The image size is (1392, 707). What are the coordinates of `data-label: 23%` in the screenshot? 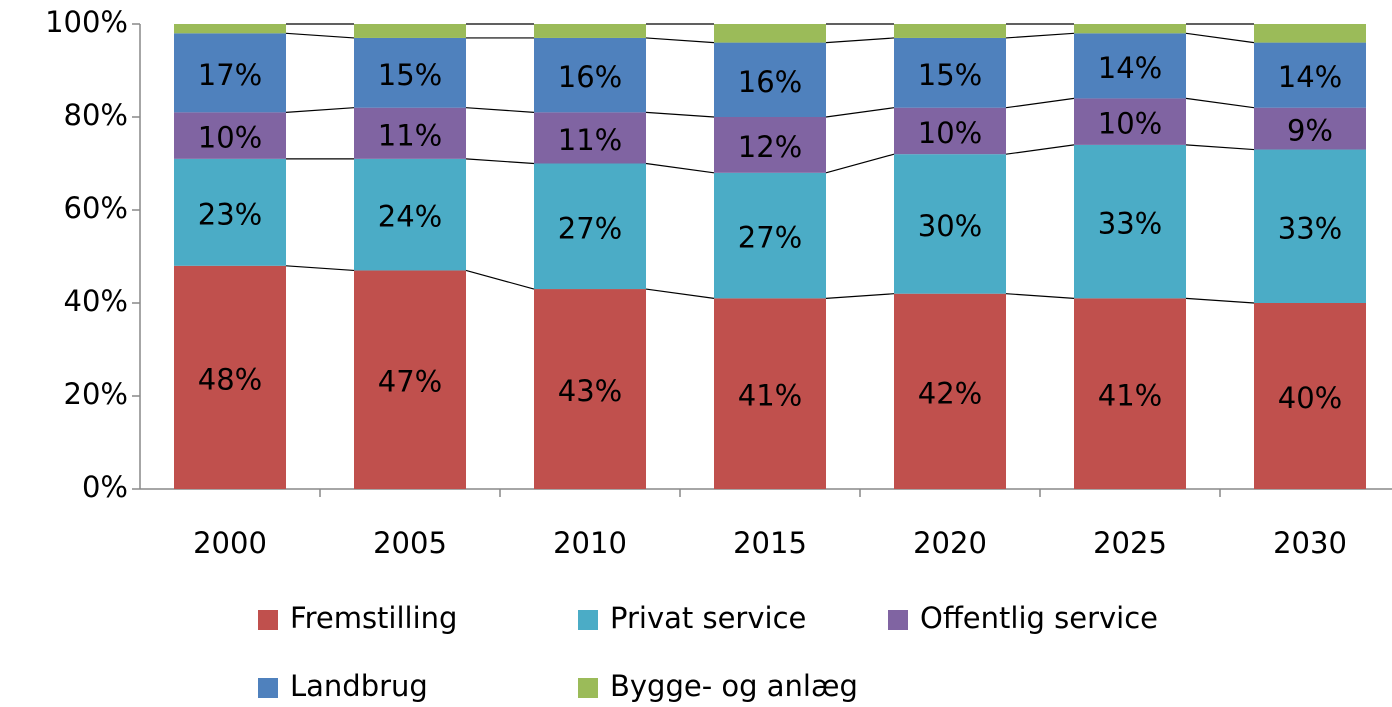 It's located at (230, 214).